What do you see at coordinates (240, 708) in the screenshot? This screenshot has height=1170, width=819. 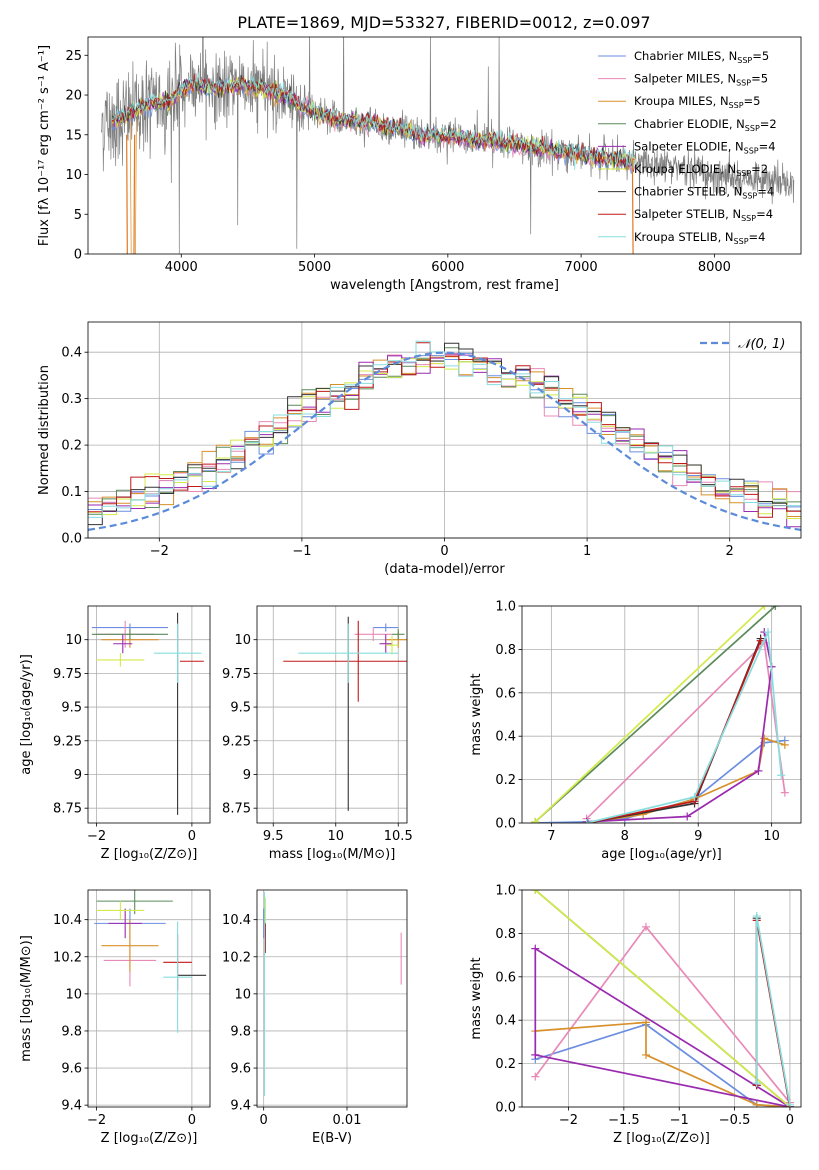 I see `y-tick-label: 9.5` at bounding box center [240, 708].